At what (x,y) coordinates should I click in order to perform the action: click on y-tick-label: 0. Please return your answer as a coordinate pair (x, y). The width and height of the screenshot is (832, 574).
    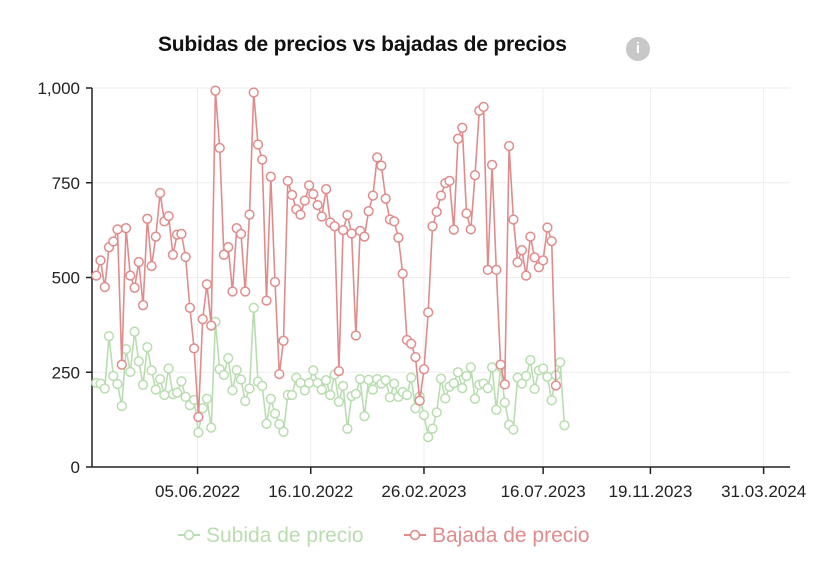
    Looking at the image, I should click on (75, 467).